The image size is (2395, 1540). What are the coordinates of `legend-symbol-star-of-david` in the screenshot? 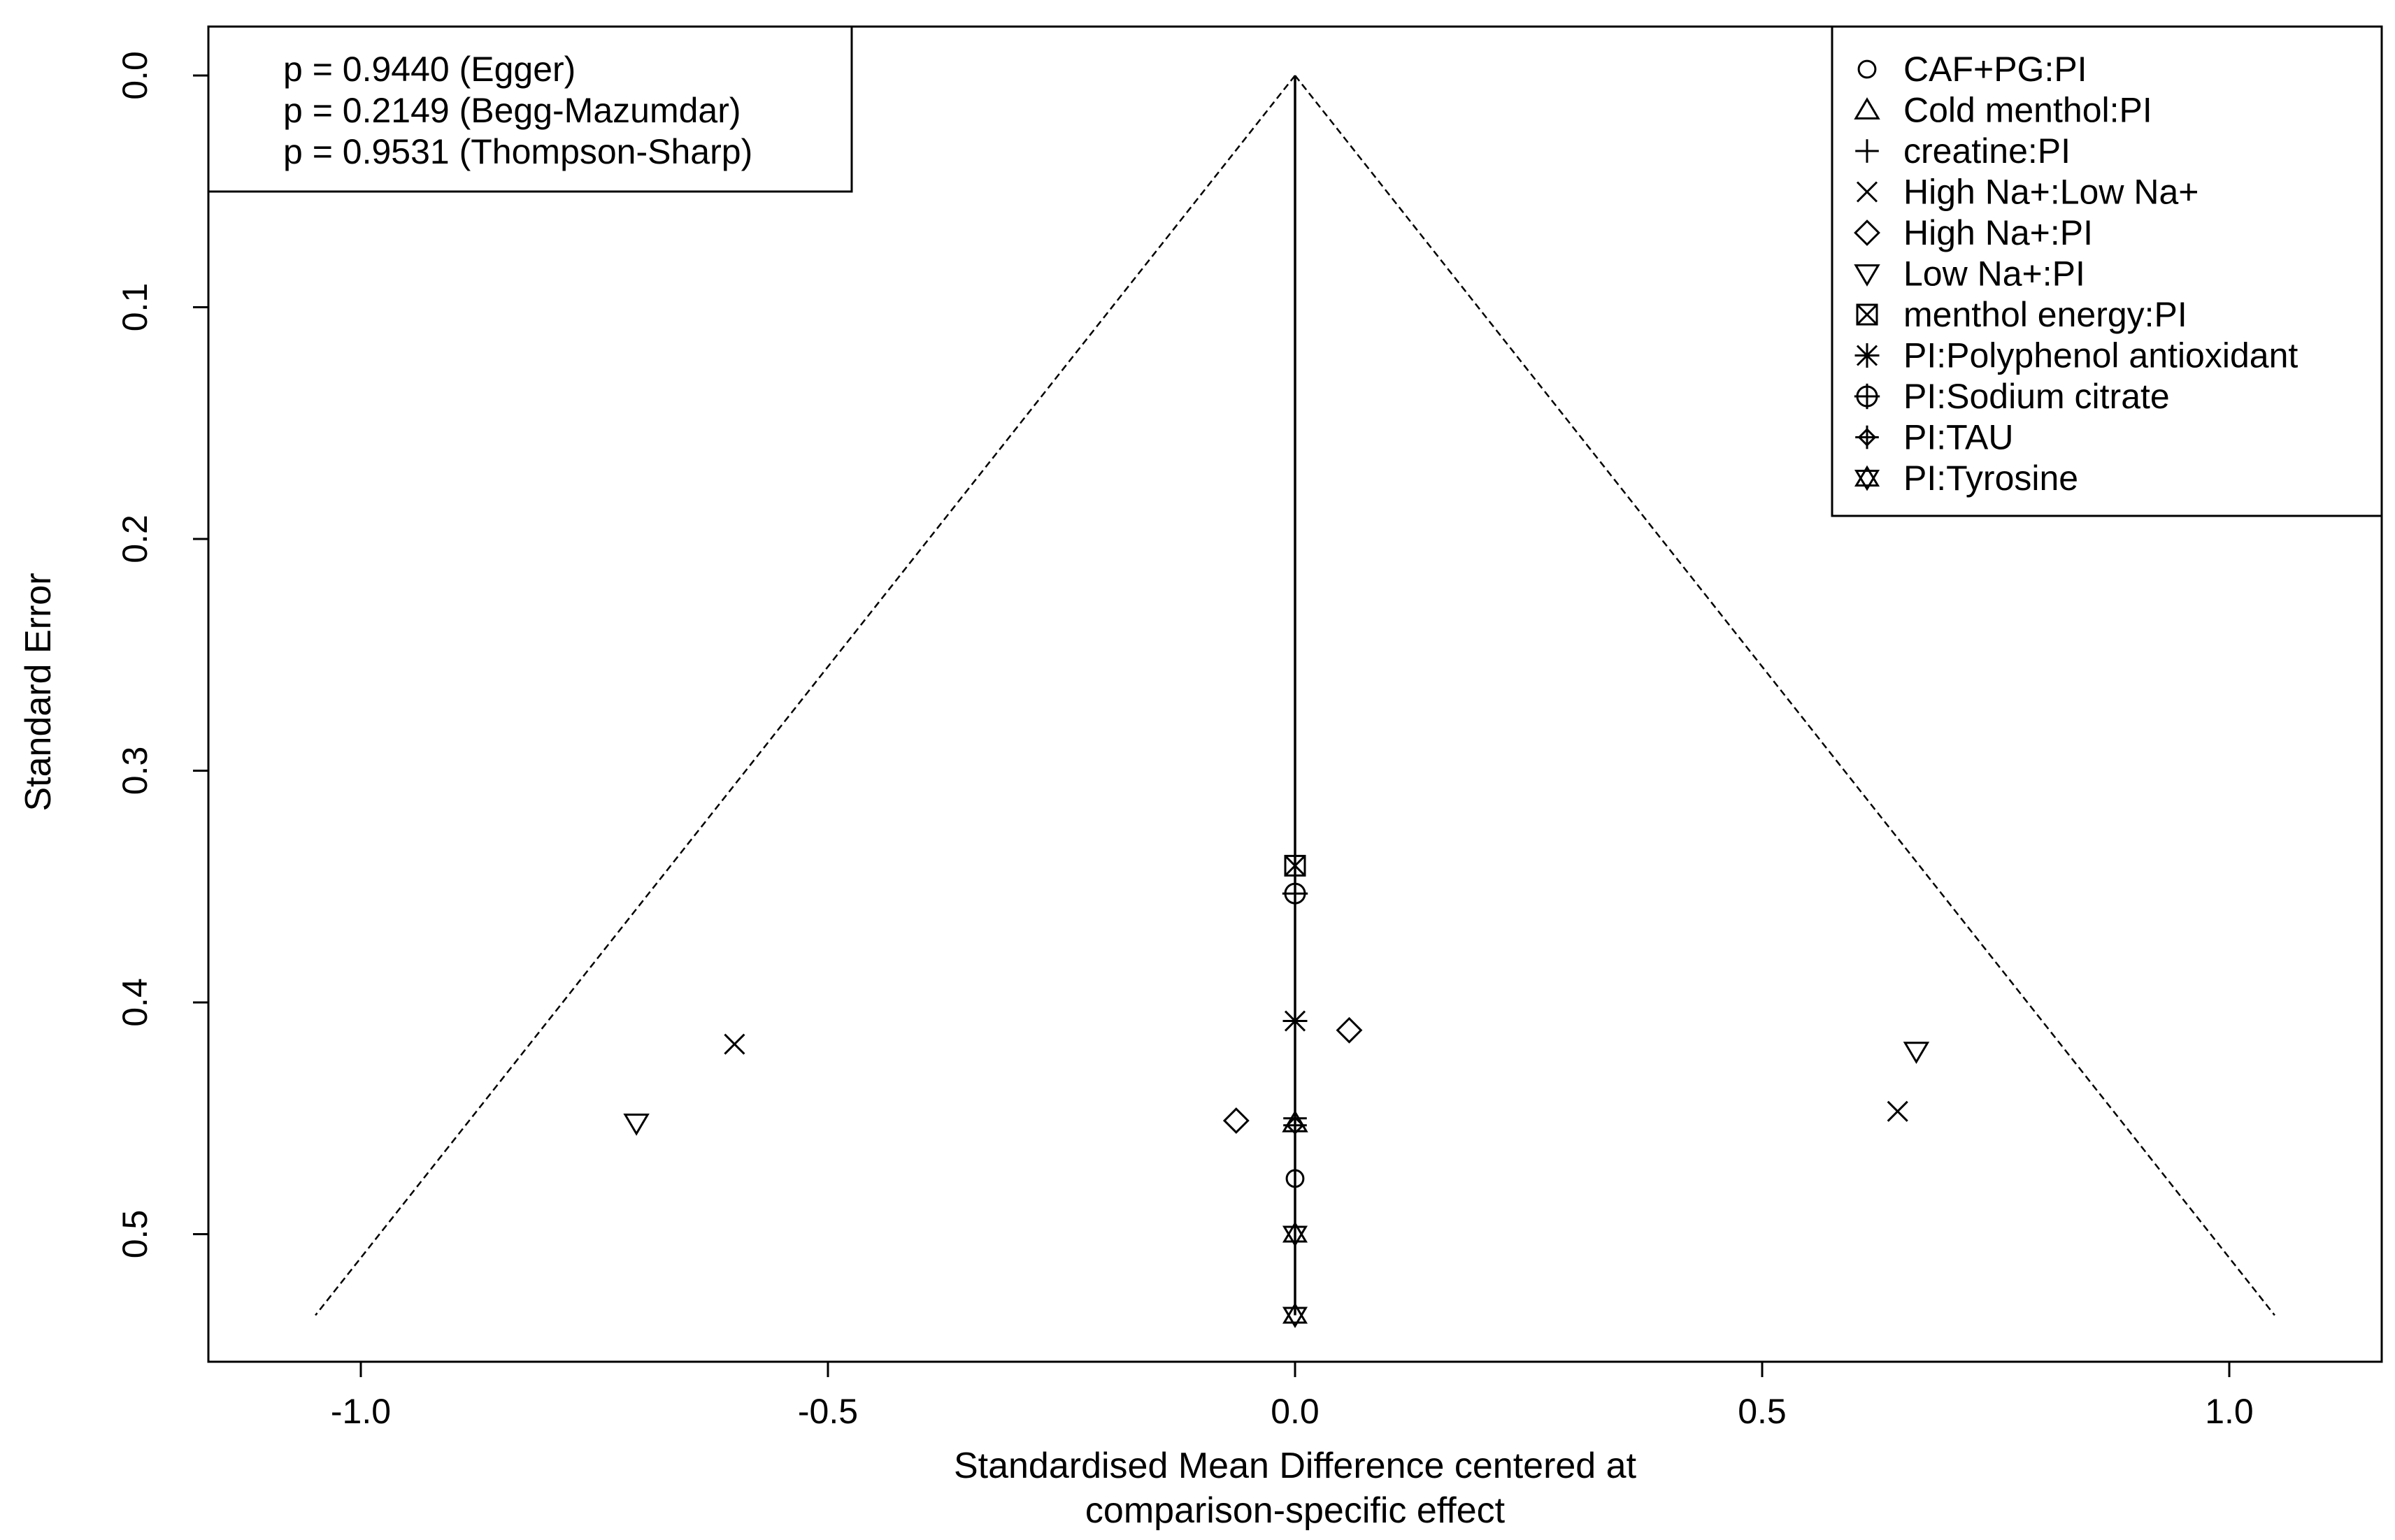 It's located at (1867, 478).